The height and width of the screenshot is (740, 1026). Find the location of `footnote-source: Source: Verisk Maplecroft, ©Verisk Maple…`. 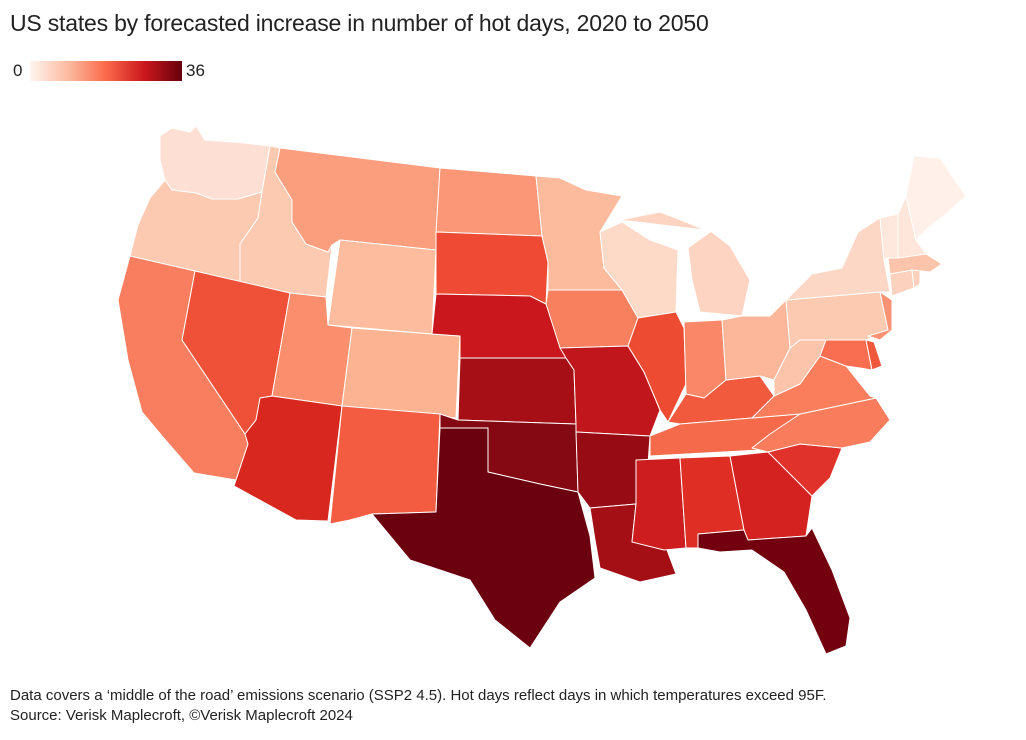

footnote-source: Source: Verisk Maplecroft, ©Verisk Maple… is located at coordinates (181, 715).